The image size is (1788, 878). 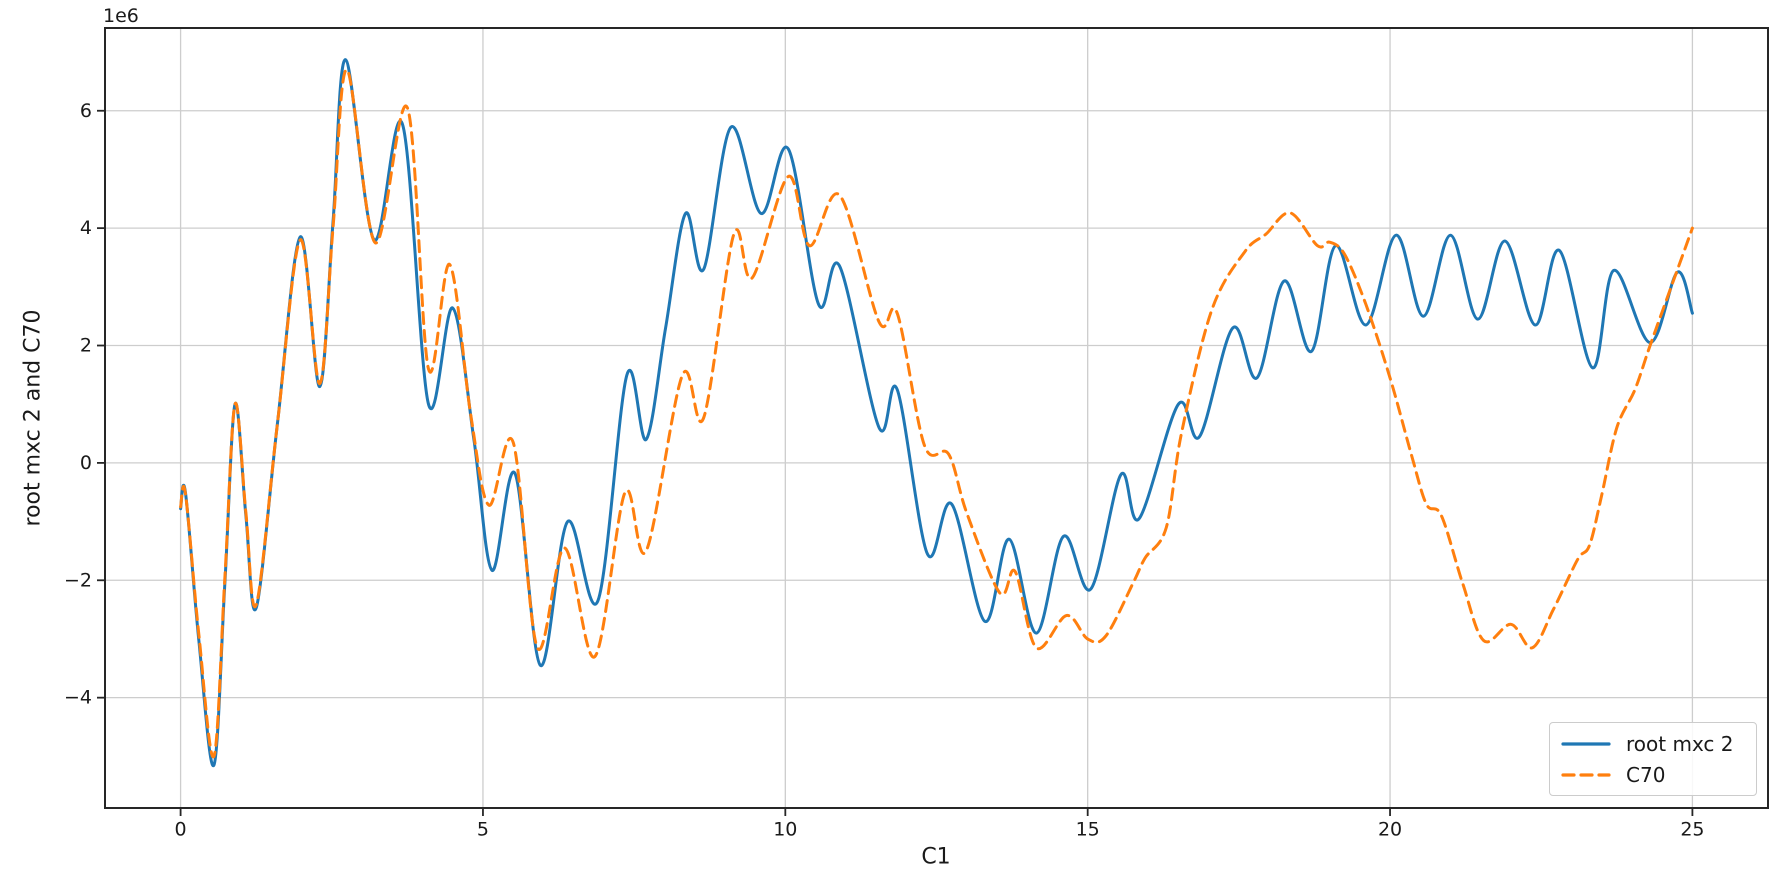 What do you see at coordinates (86, 111) in the screenshot?
I see `y-tick-label: 6` at bounding box center [86, 111].